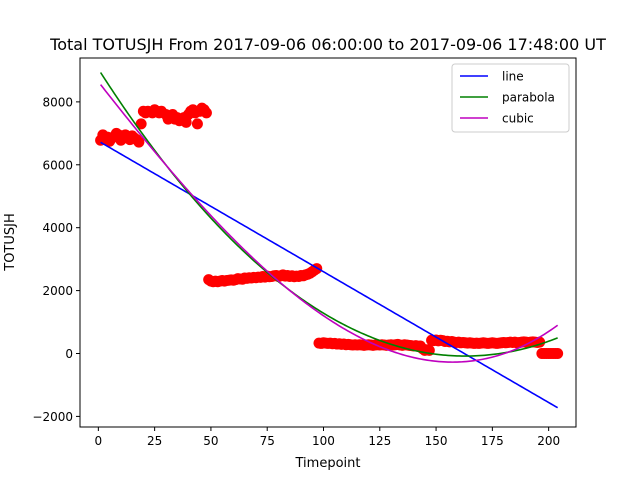 The image size is (640, 480). I want to click on x-tick-label: 25, so click(154, 441).